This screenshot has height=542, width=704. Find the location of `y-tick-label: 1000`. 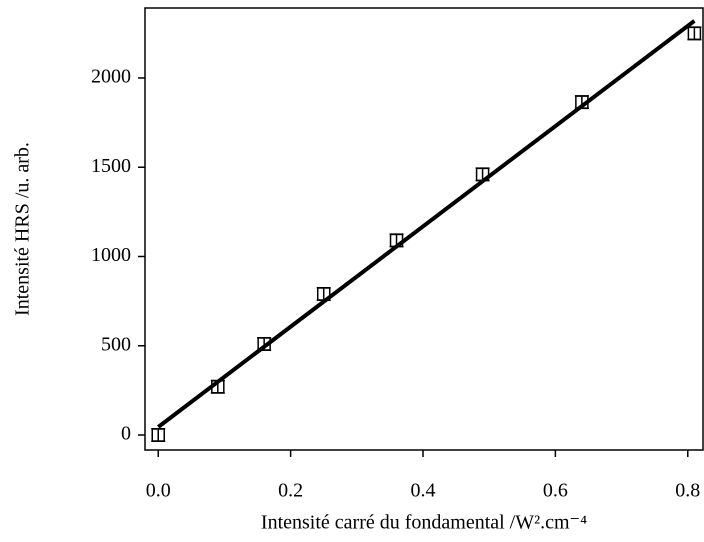

y-tick-label: 1000 is located at coordinates (111, 255).